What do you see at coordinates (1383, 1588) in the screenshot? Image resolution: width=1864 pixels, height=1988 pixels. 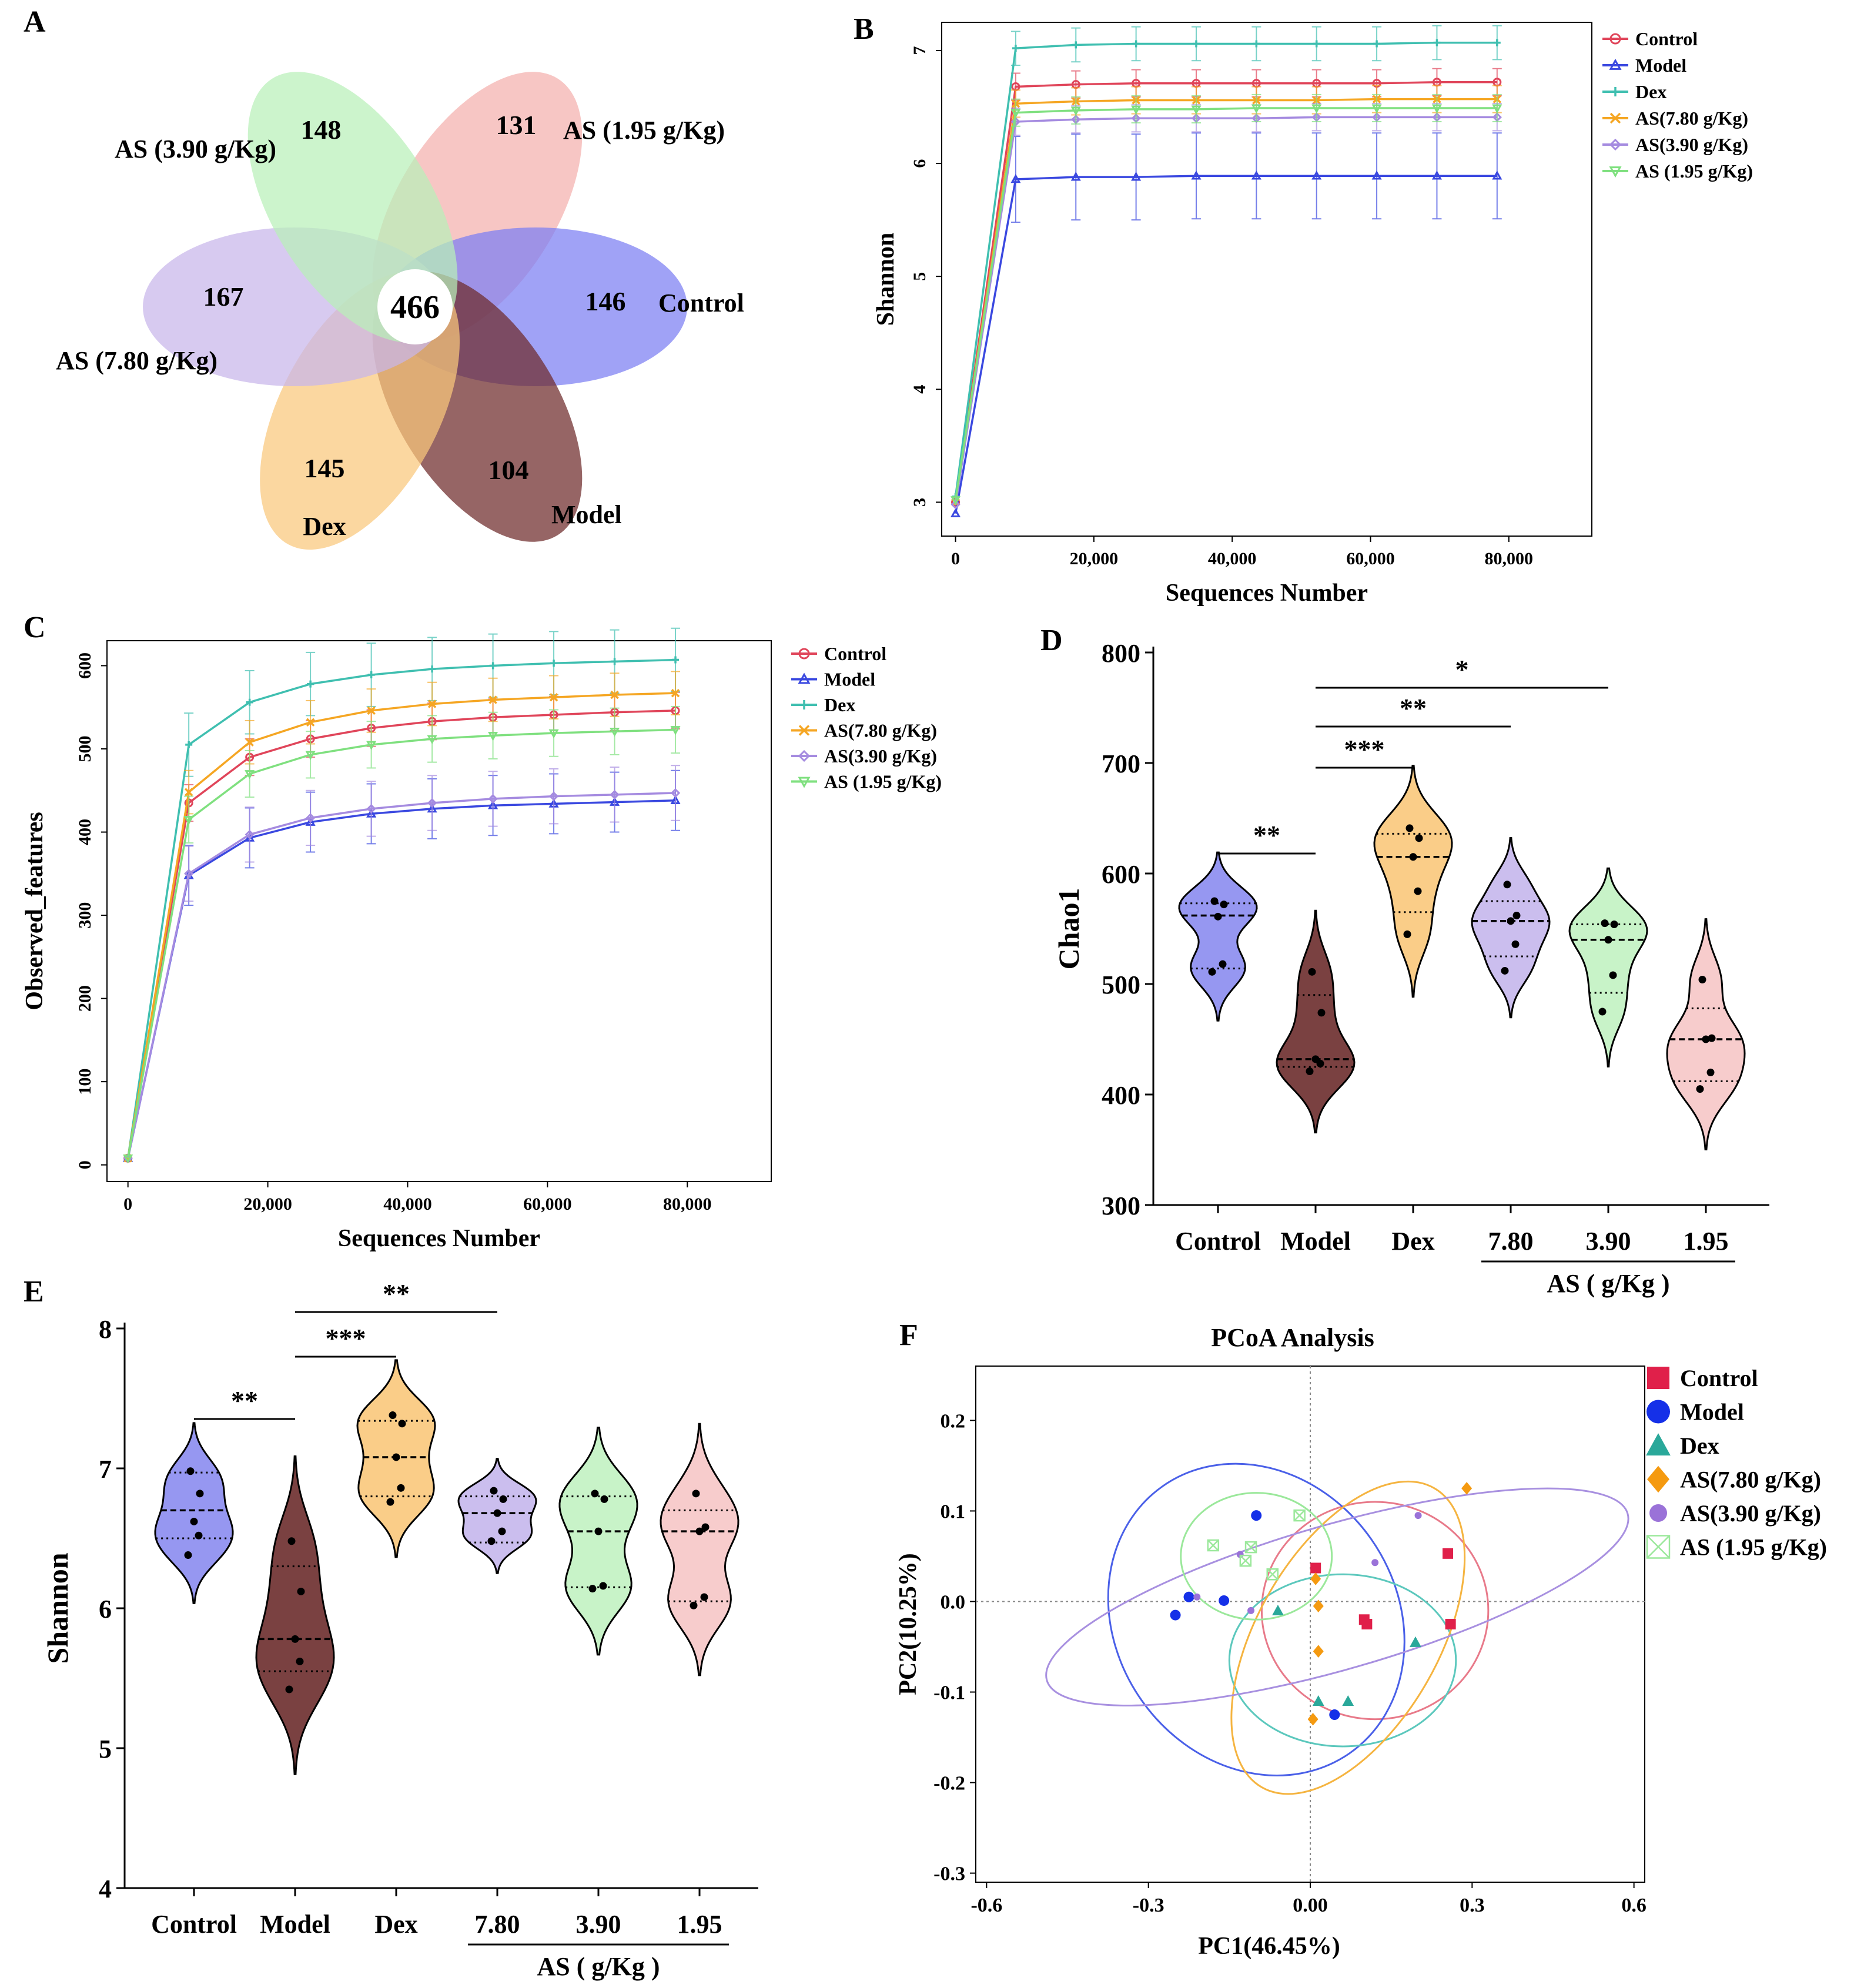 I see `points-control` at bounding box center [1383, 1588].